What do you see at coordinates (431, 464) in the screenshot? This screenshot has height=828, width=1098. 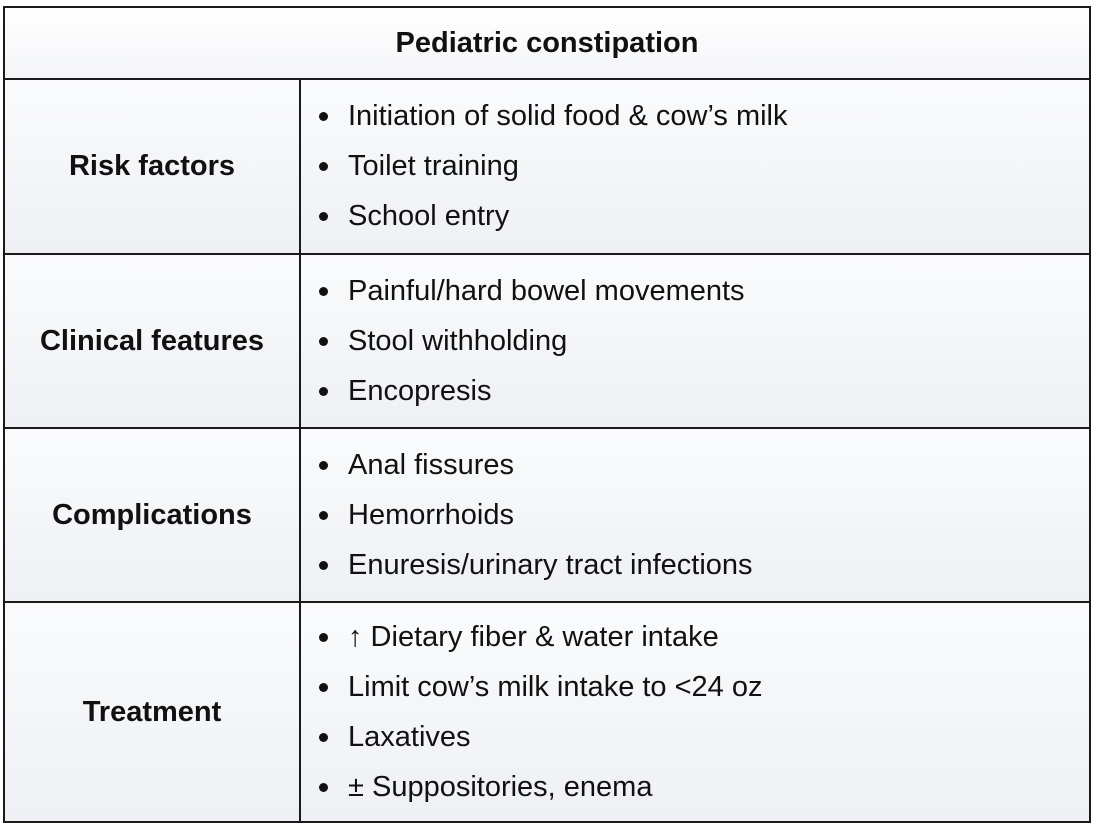 I see `list-item-text: Anal fissures` at bounding box center [431, 464].